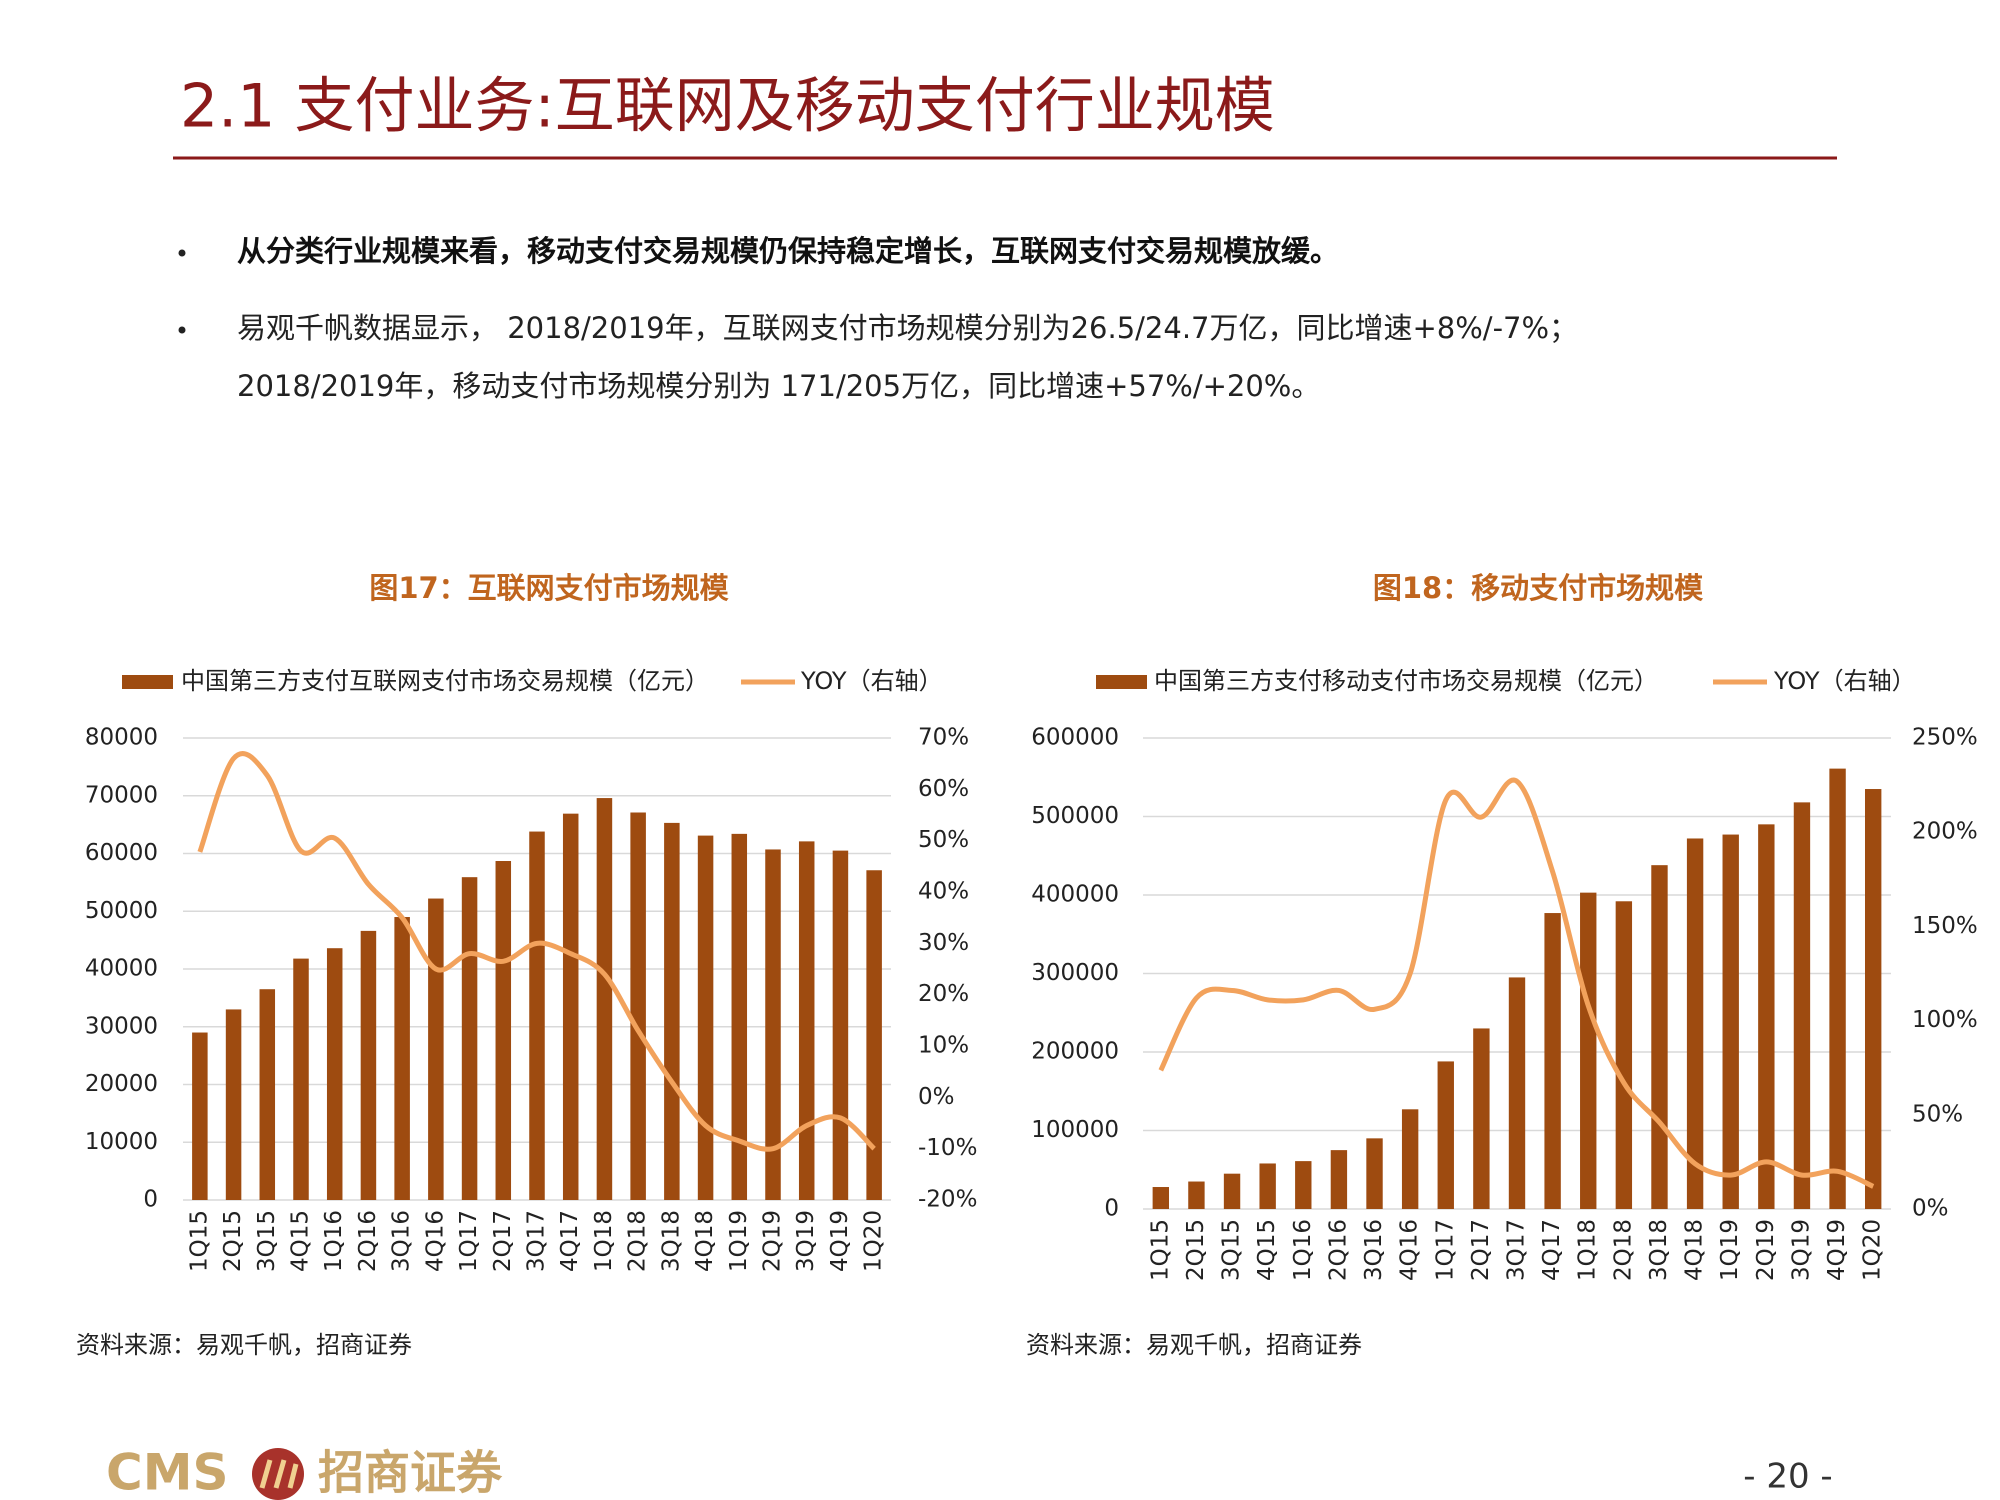  I want to click on legend-swatch, so click(147, 682).